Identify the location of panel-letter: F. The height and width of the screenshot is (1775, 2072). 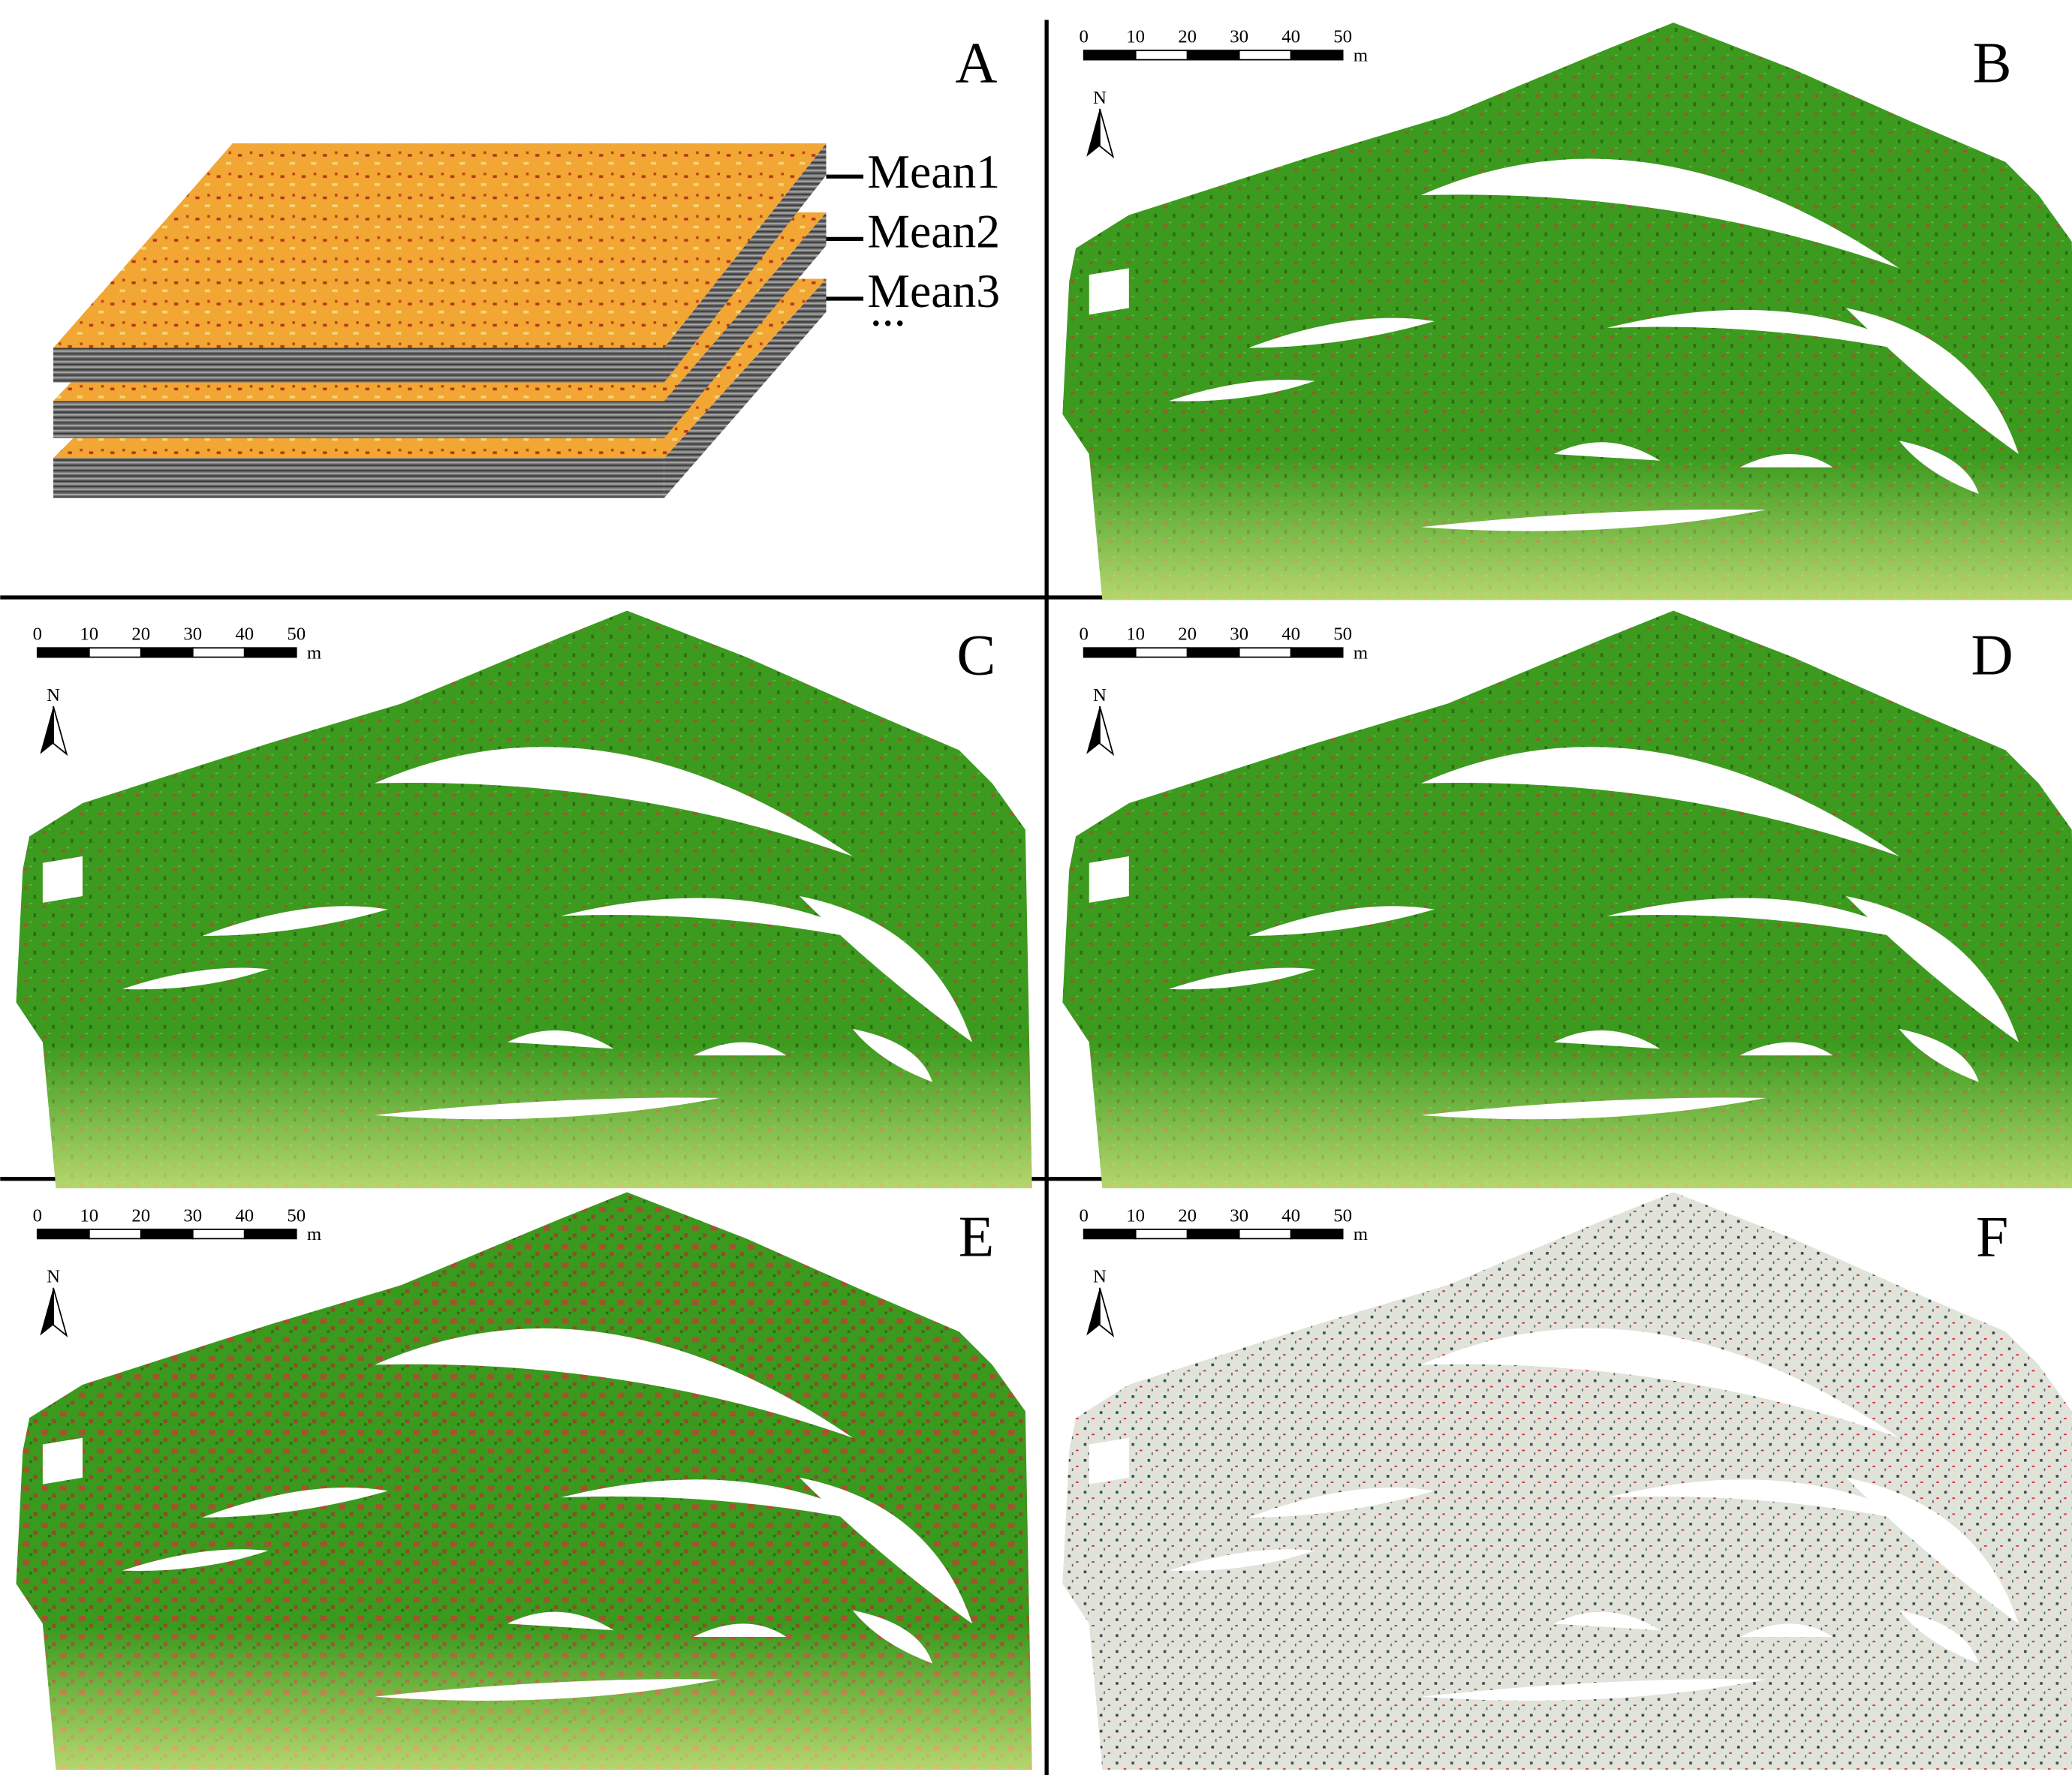
(1992, 1236).